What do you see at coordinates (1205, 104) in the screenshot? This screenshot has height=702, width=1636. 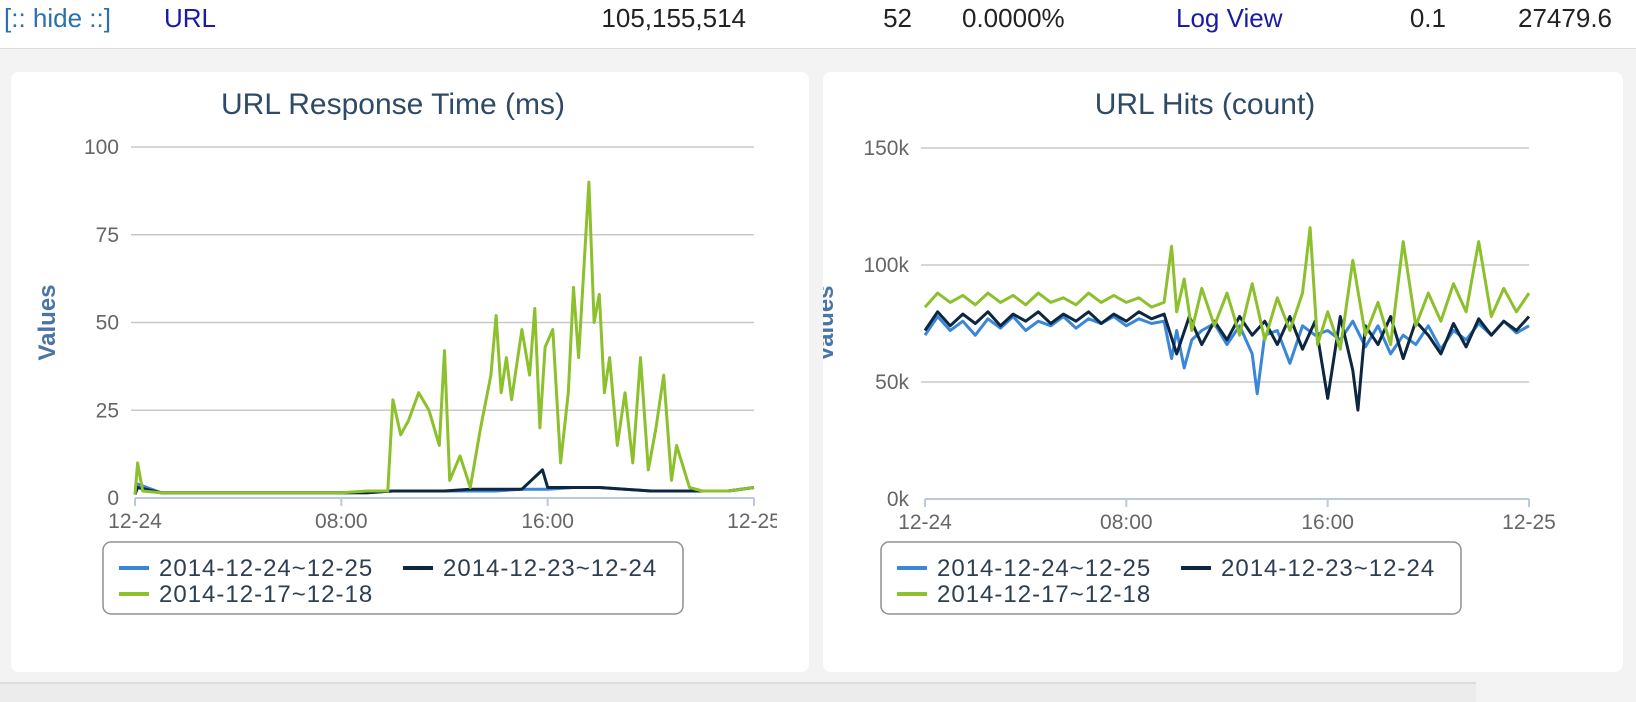 I see `chart-title: URL Hits (count)` at bounding box center [1205, 104].